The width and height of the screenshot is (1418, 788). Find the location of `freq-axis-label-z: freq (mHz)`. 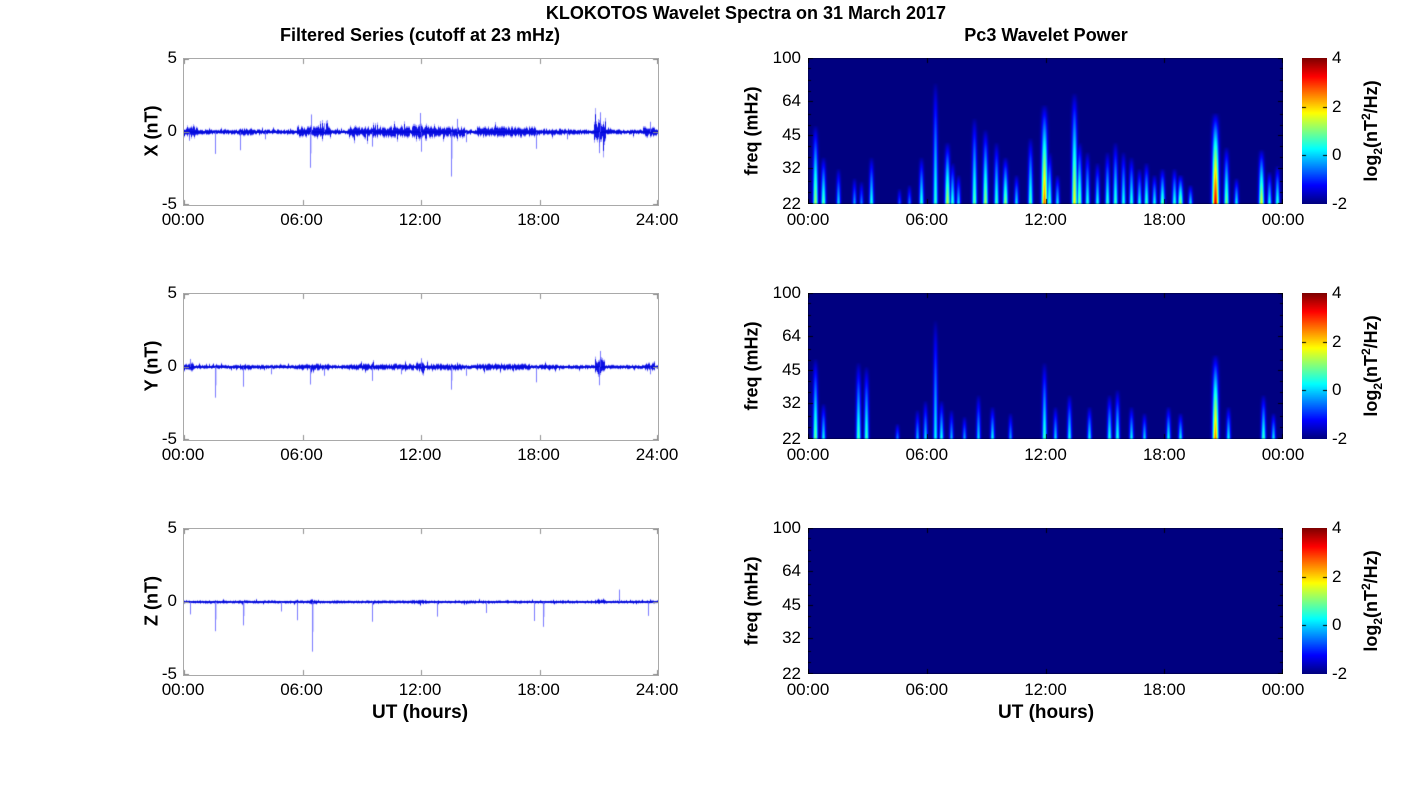

freq-axis-label-z: freq (mHz) is located at coordinates (751, 601).